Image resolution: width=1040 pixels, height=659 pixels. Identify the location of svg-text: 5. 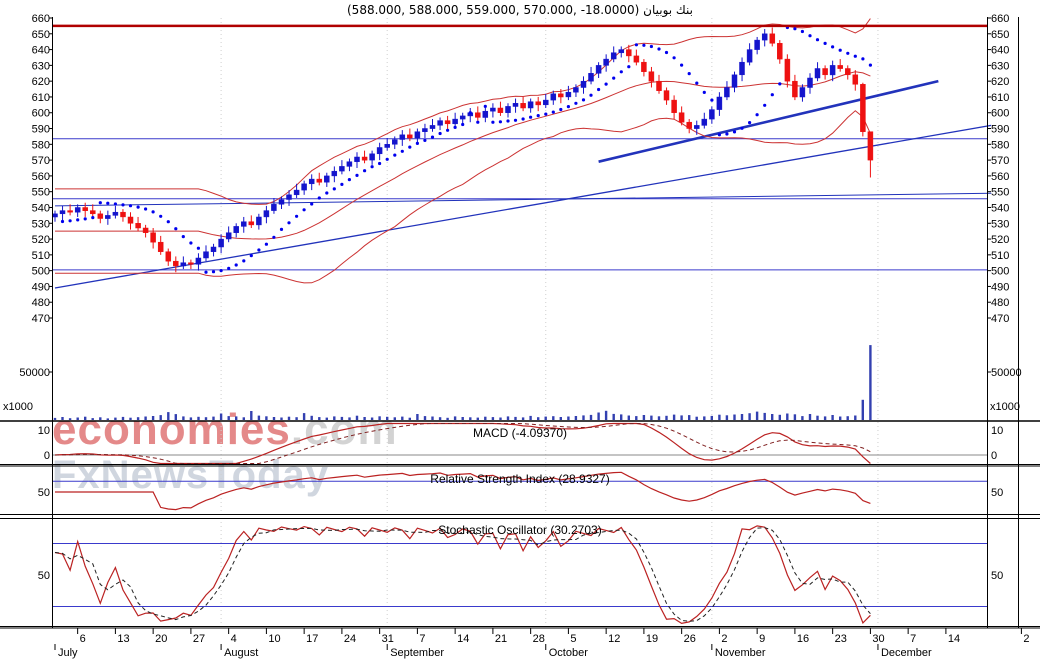
(573, 639).